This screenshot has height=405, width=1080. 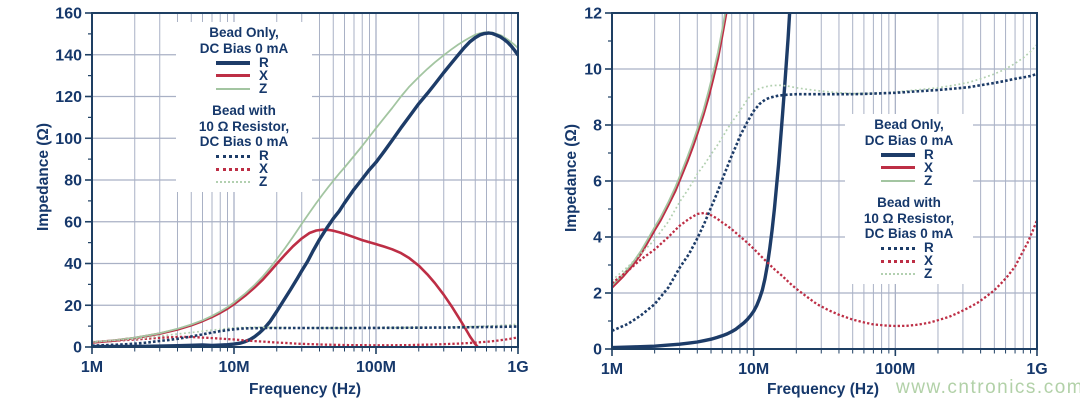 What do you see at coordinates (305, 389) in the screenshot?
I see `x-axis-title-left: Frequency (Hz)` at bounding box center [305, 389].